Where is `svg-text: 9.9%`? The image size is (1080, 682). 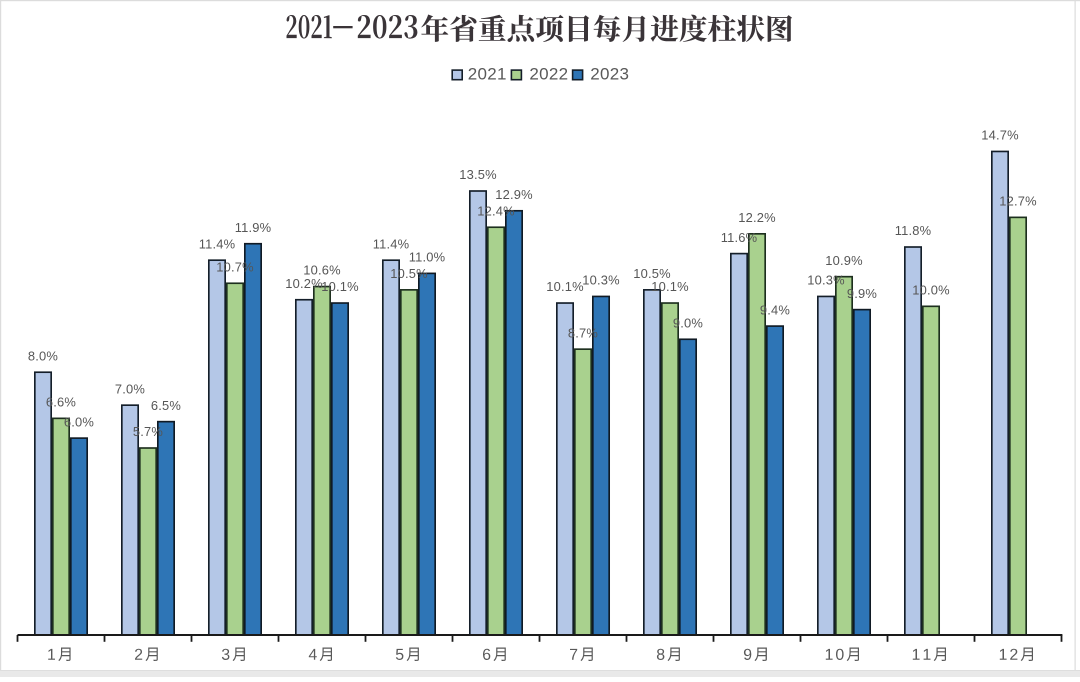
svg-text: 9.9% is located at coordinates (862, 293).